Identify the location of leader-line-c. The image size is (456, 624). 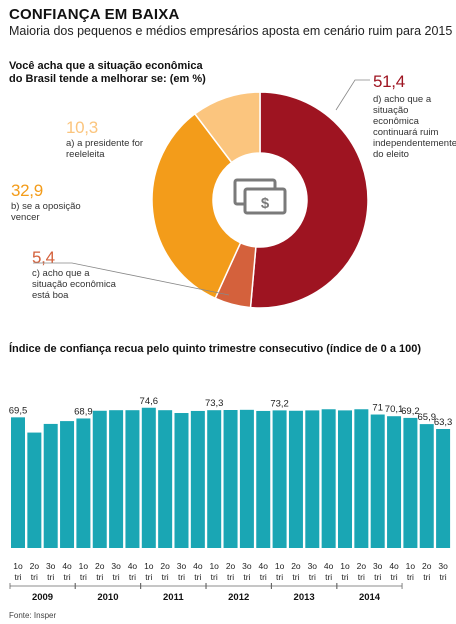
(131, 279).